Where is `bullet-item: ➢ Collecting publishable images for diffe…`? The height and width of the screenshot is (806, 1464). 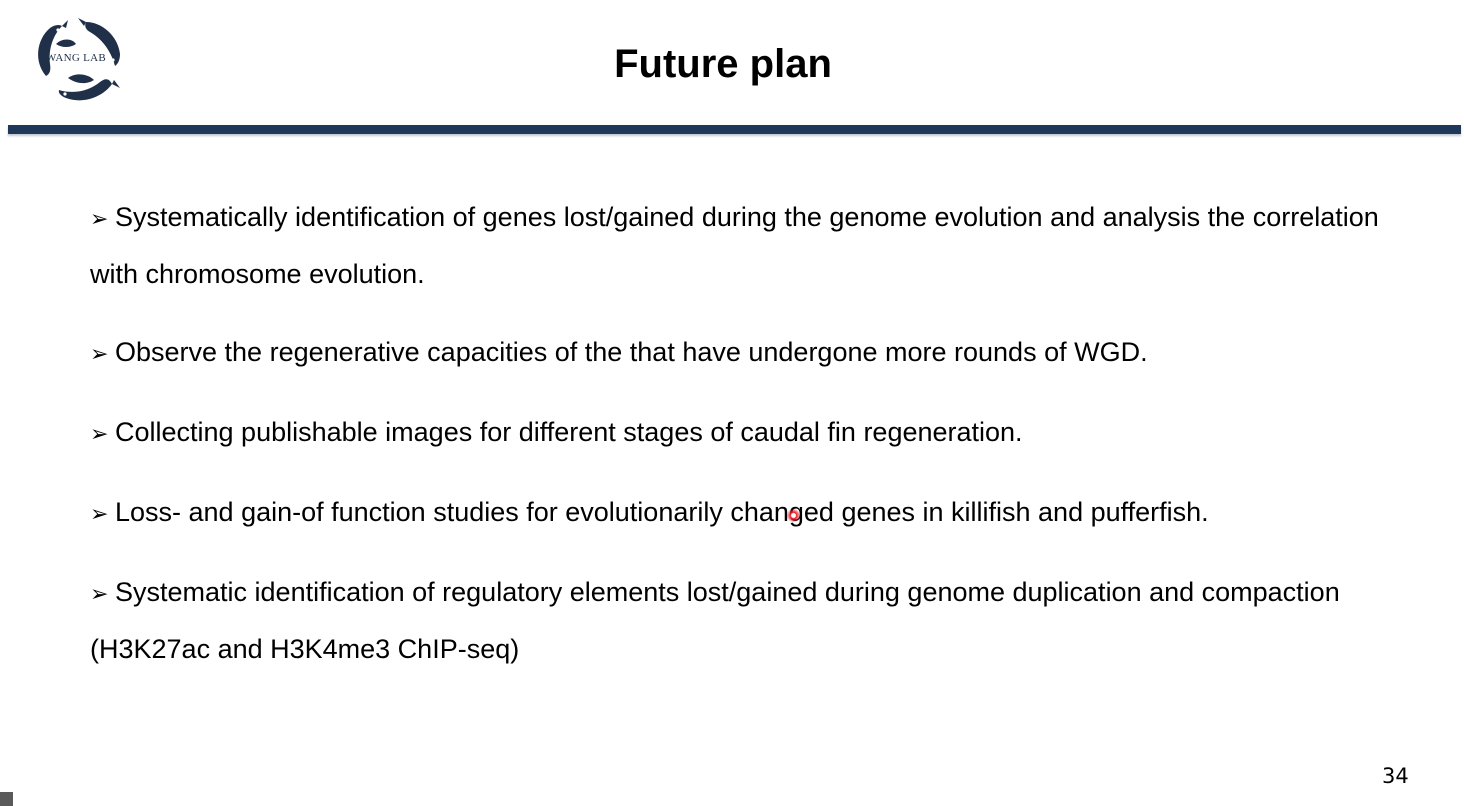 bullet-item: ➢ Collecting publishable images for diffe… is located at coordinates (735, 433).